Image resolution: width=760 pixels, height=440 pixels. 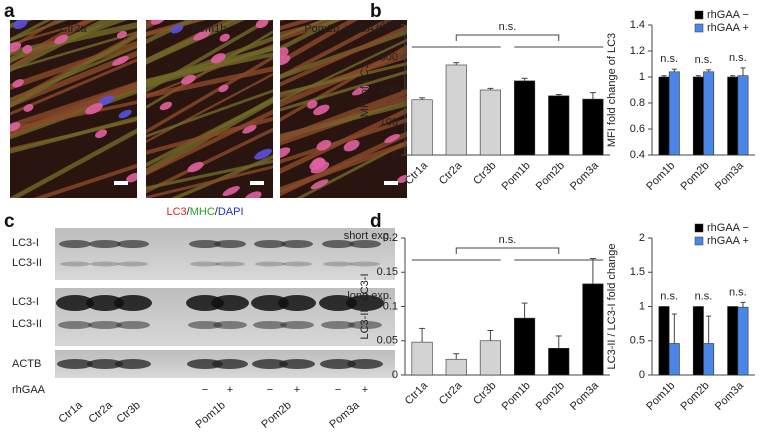 I want to click on x-tick-label: Ctr1a, so click(x=417, y=393).